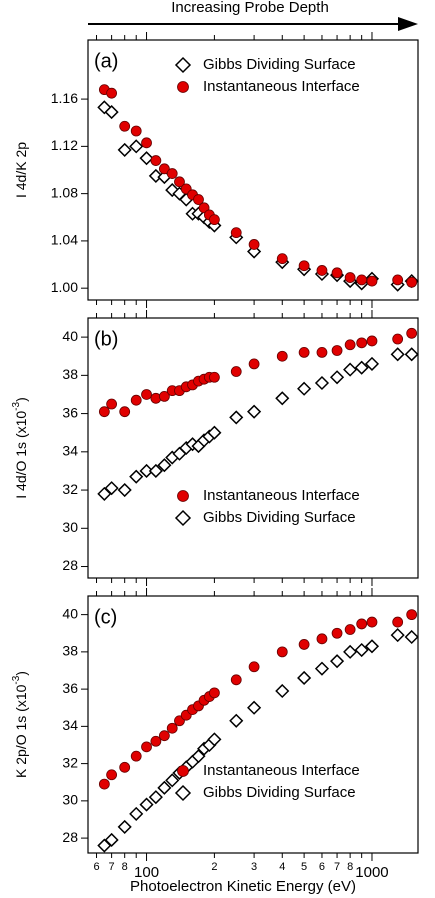  What do you see at coordinates (64, 192) in the screenshot?
I see `y-tick-label: 1.08` at bounding box center [64, 192].